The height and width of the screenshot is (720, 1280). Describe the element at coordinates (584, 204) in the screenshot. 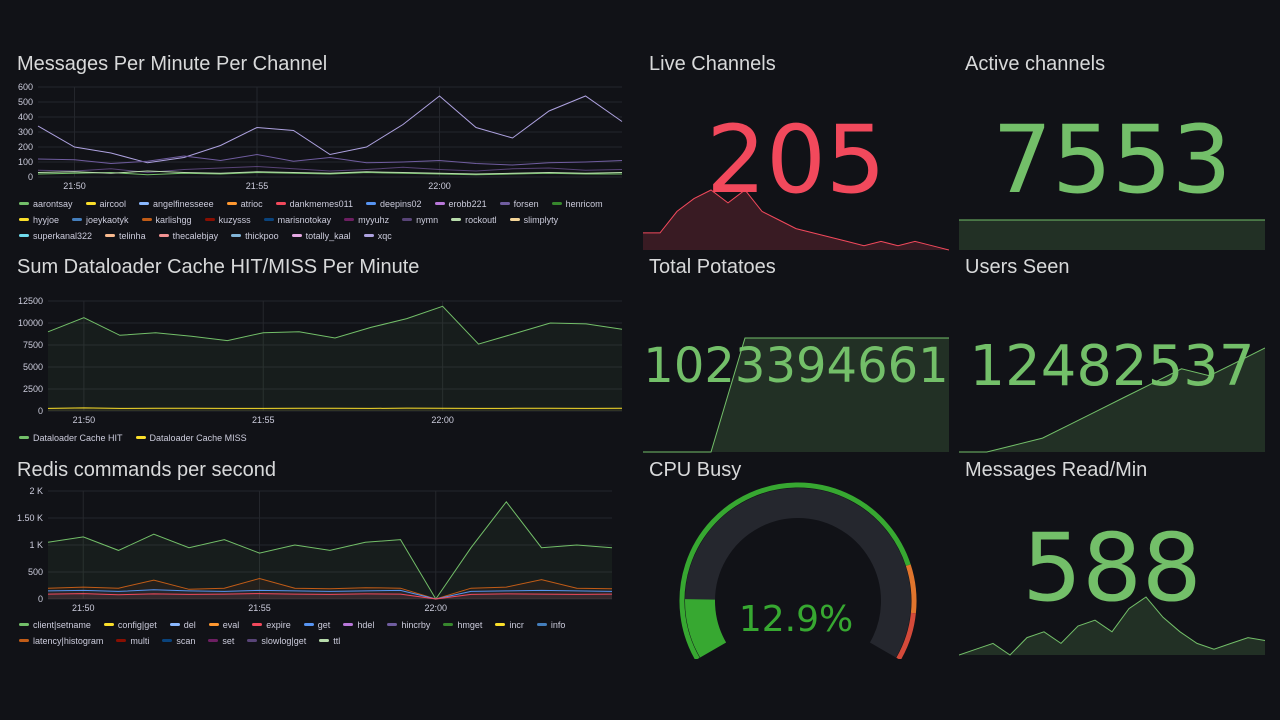

I see `legend-label: henricom` at that location.